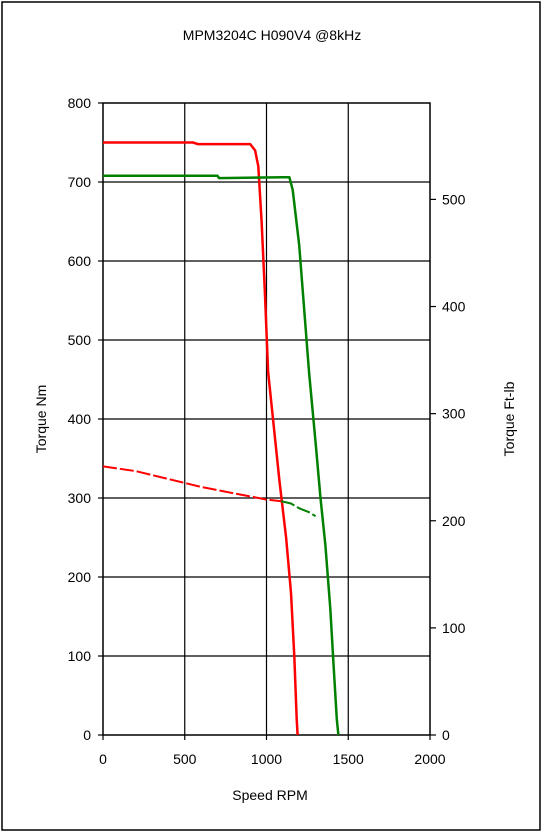 The height and width of the screenshot is (833, 543). I want to click on x-axis: 0 500 1000 1500 2000, so click(272, 751).